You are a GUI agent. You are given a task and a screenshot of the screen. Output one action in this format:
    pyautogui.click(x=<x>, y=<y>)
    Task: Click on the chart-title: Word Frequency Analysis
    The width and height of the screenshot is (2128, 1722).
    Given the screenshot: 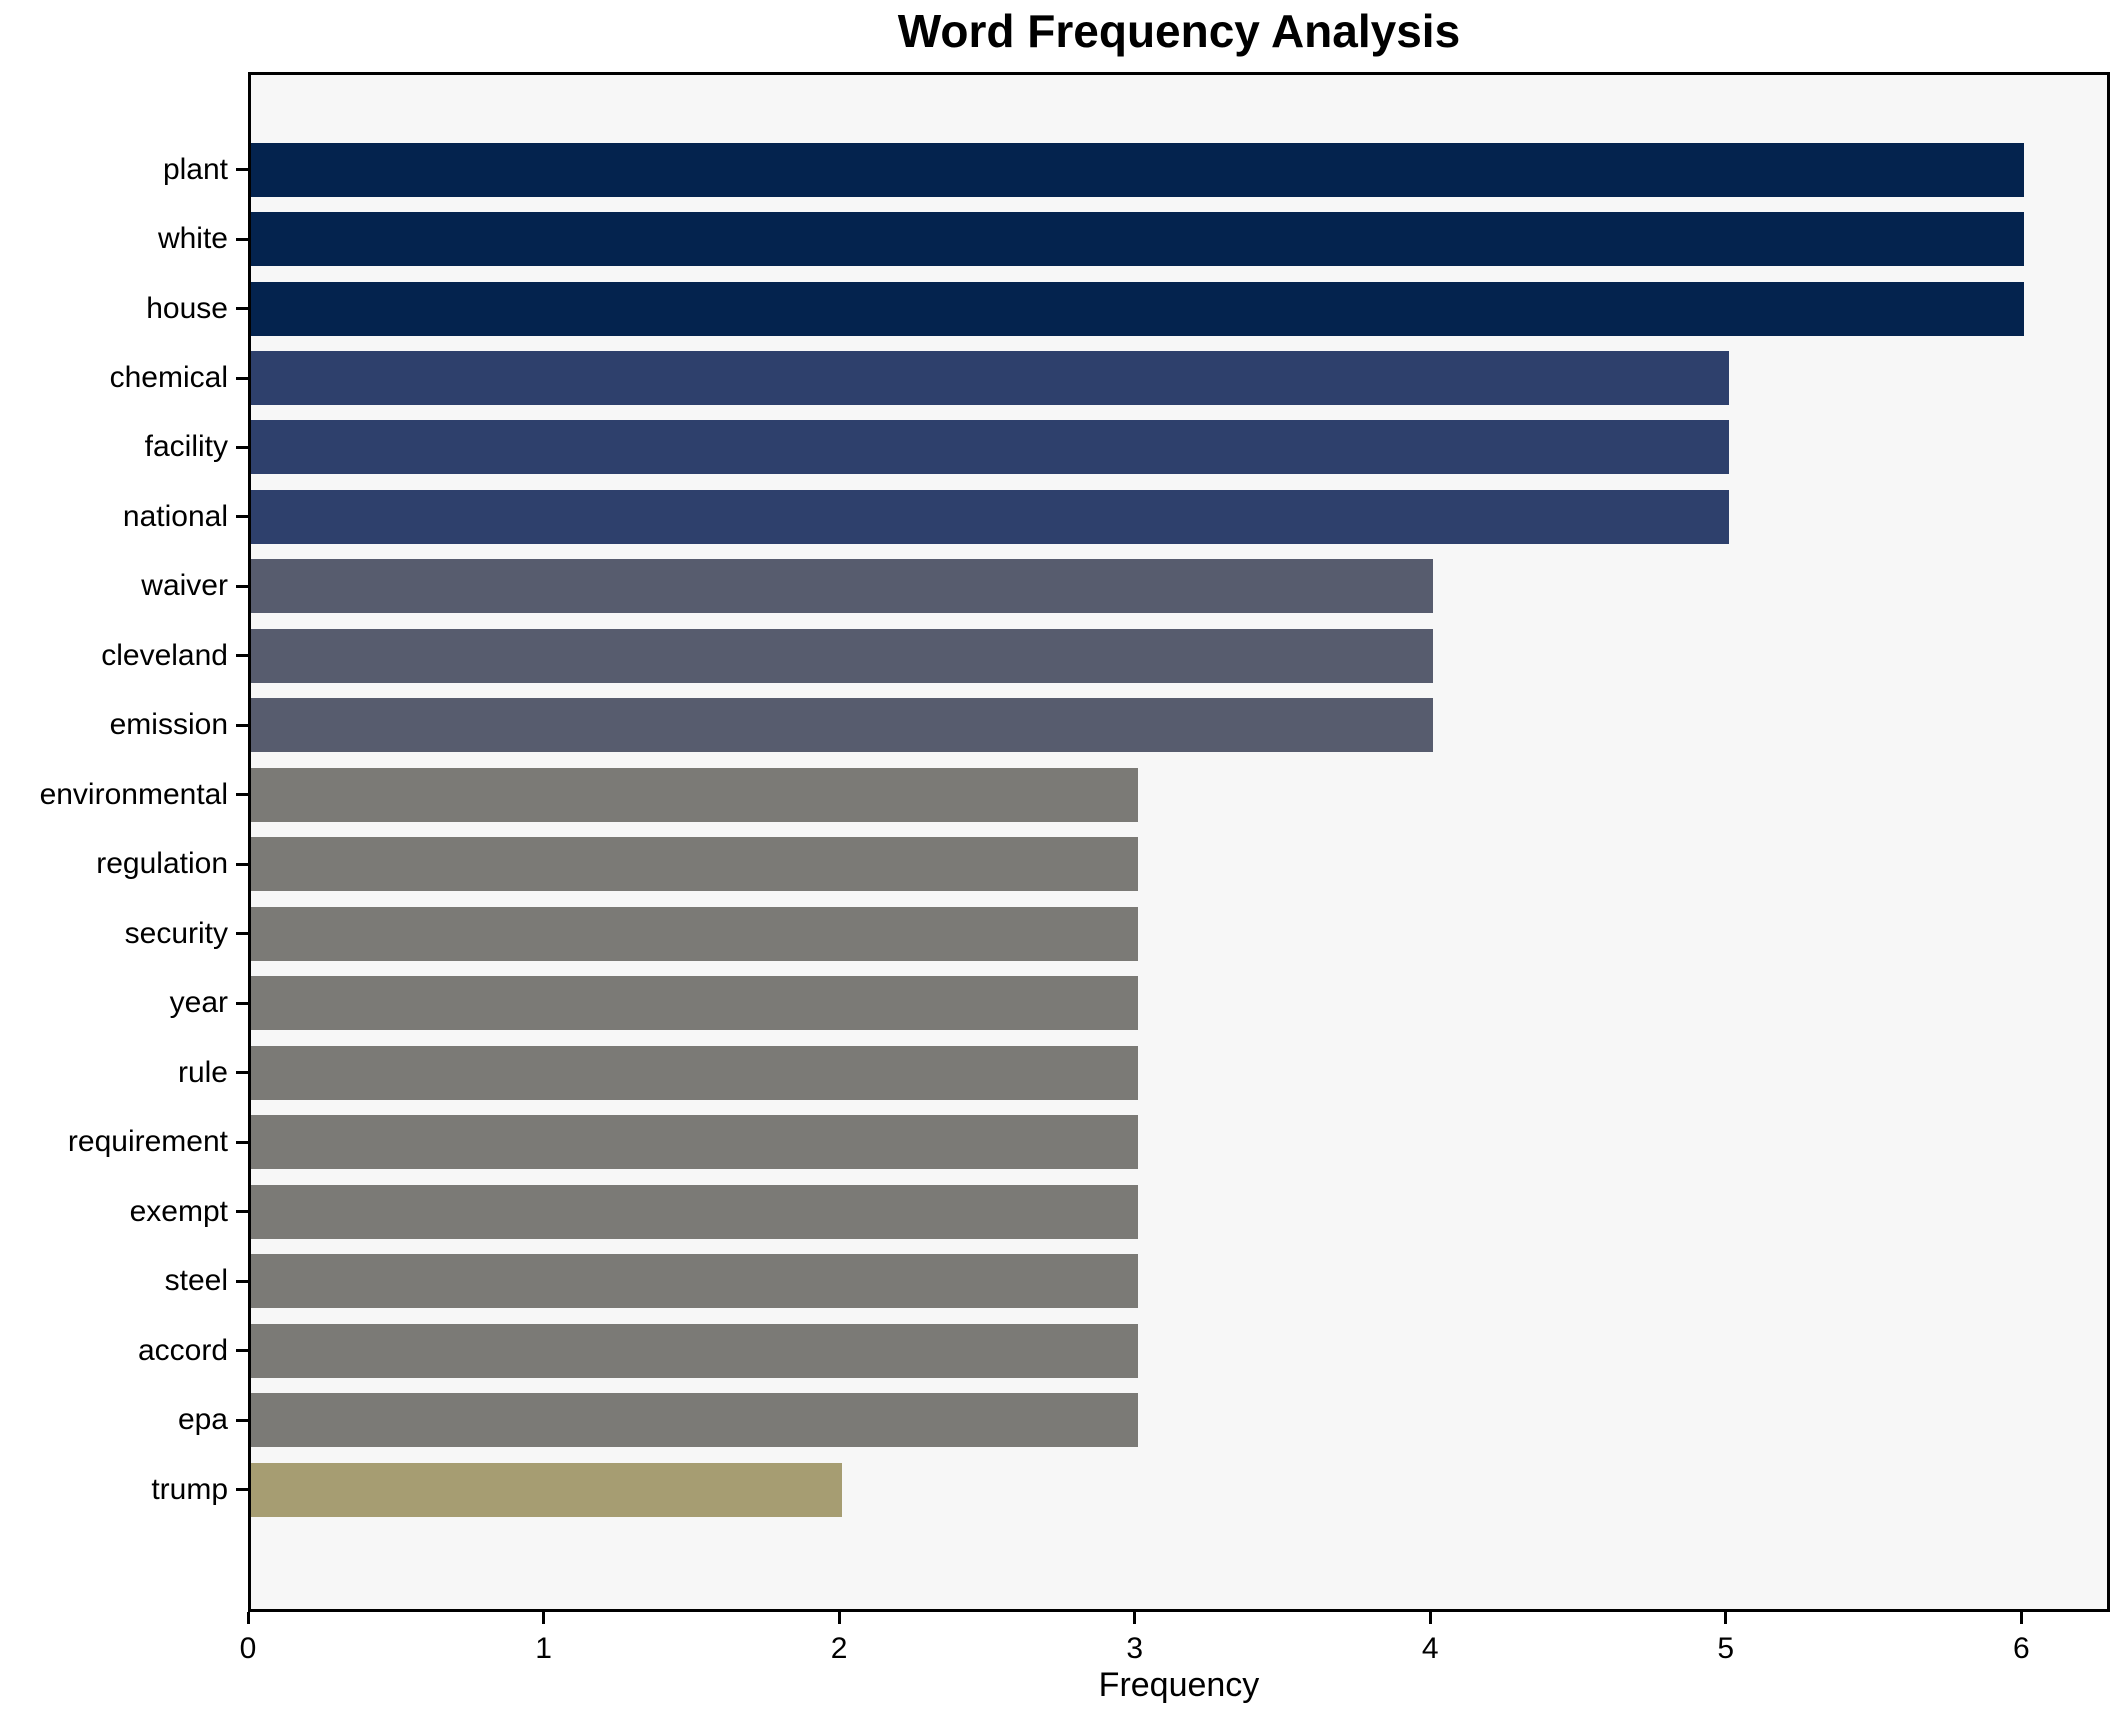 What is the action you would take?
    pyautogui.click(x=1179, y=31)
    